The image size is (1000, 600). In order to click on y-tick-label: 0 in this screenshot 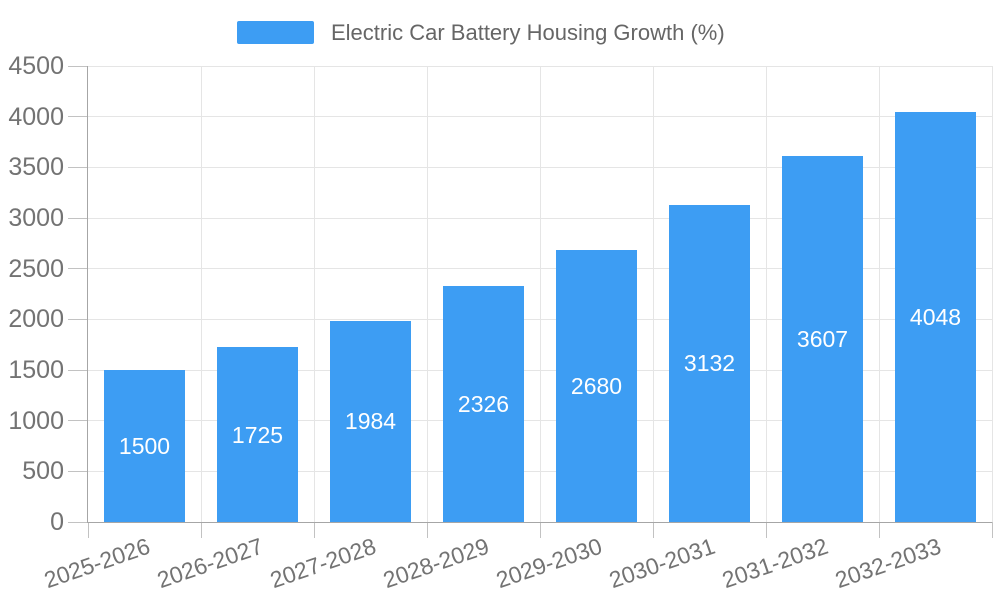, I will do `click(57, 522)`.